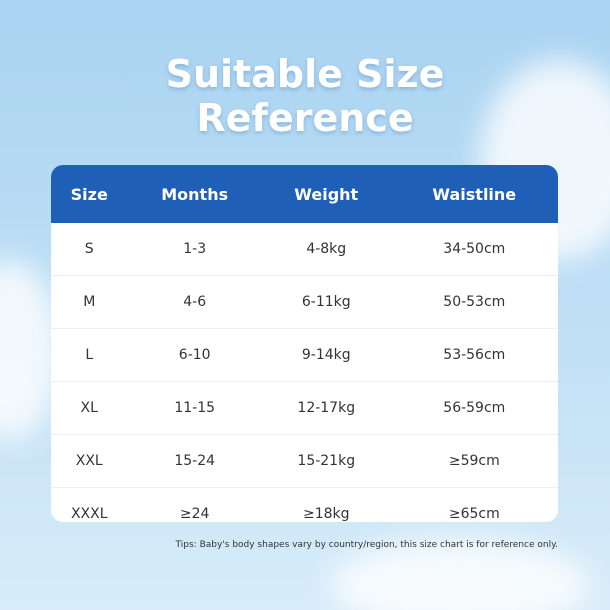  What do you see at coordinates (474, 504) in the screenshot?
I see `table-cell: ≥65cm` at bounding box center [474, 504].